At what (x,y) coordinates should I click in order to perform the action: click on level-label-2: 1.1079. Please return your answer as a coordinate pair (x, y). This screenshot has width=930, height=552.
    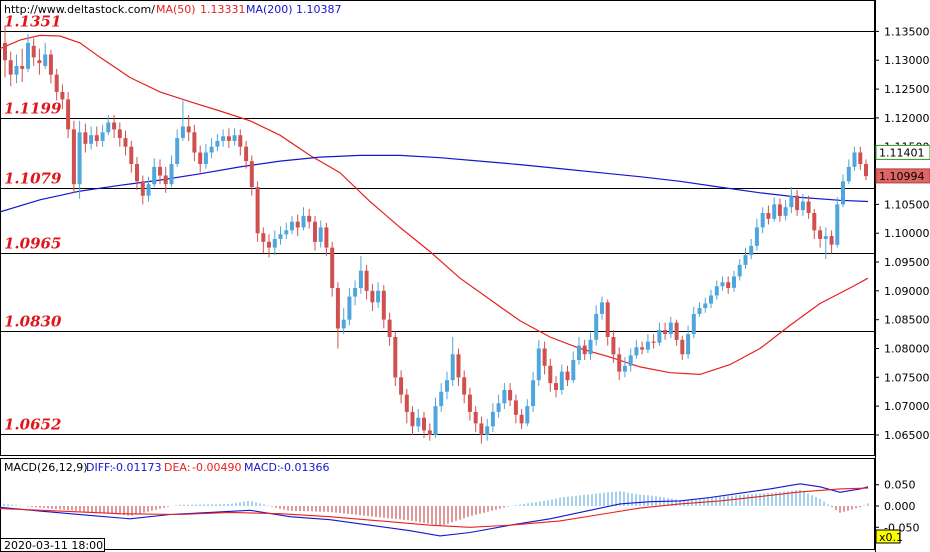
    Looking at the image, I should click on (33, 179).